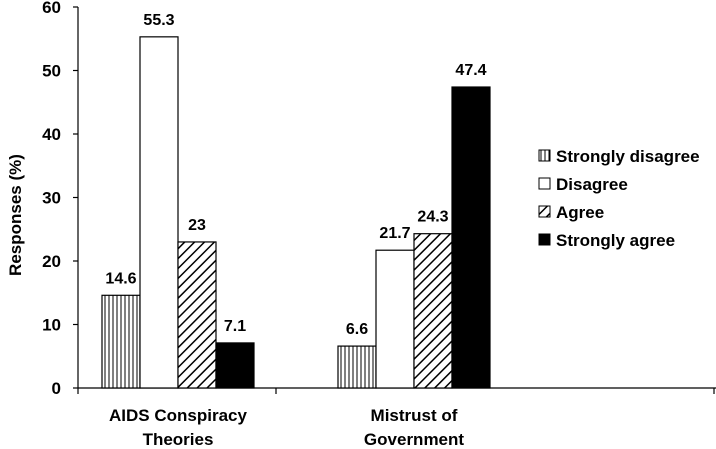  I want to click on legend-label: Disagree, so click(592, 184).